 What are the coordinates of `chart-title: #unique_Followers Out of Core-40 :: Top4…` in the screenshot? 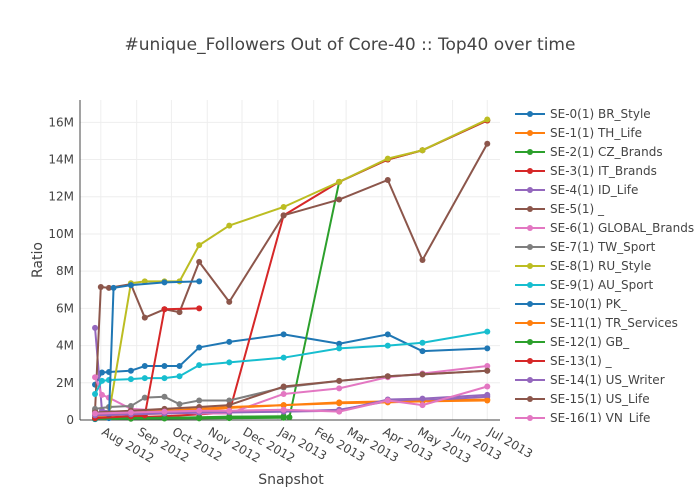 It's located at (350, 45).